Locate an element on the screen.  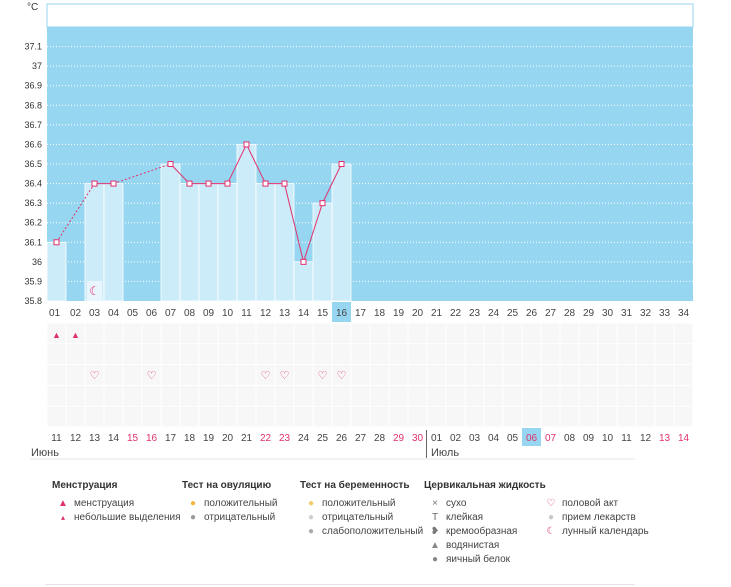
legend-item-label: водянистая is located at coordinates (473, 545).